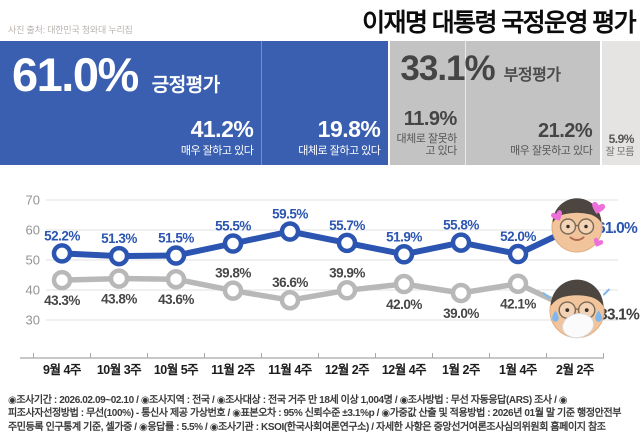 Image resolution: width=640 pixels, height=442 pixels. What do you see at coordinates (33, 260) in the screenshot?
I see `y-tick-label: 50` at bounding box center [33, 260].